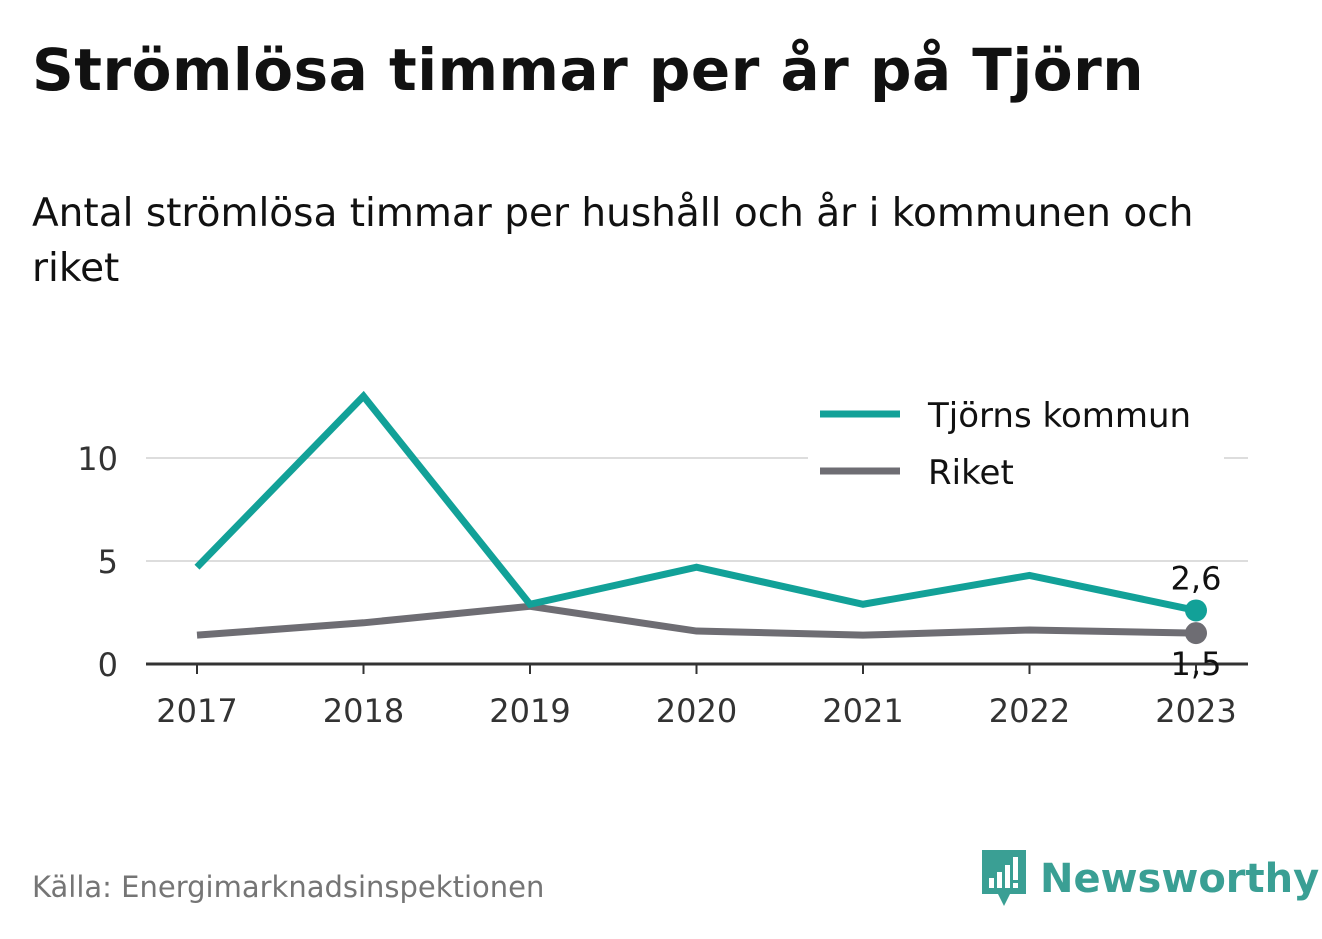 Image resolution: width=1322 pixels, height=939 pixels. Describe the element at coordinates (1004, 878) in the screenshot. I see `newsworthy-logo-icon` at that location.